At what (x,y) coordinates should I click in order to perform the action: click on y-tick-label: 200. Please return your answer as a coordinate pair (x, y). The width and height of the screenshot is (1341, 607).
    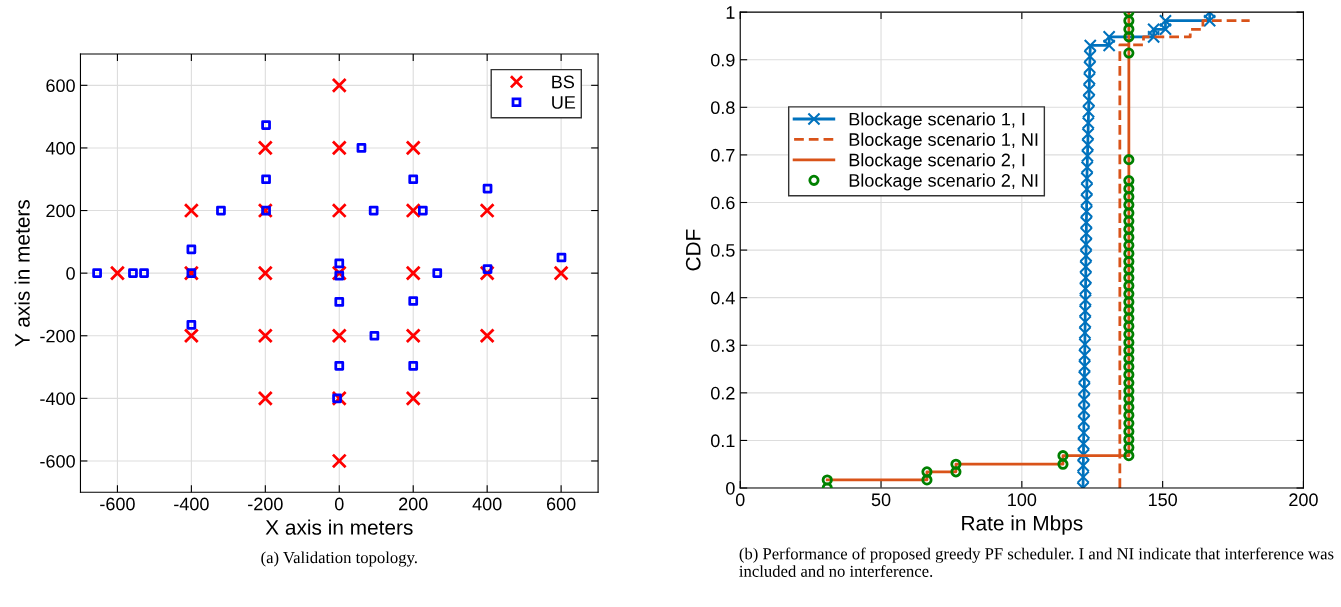
    Looking at the image, I should click on (60, 211).